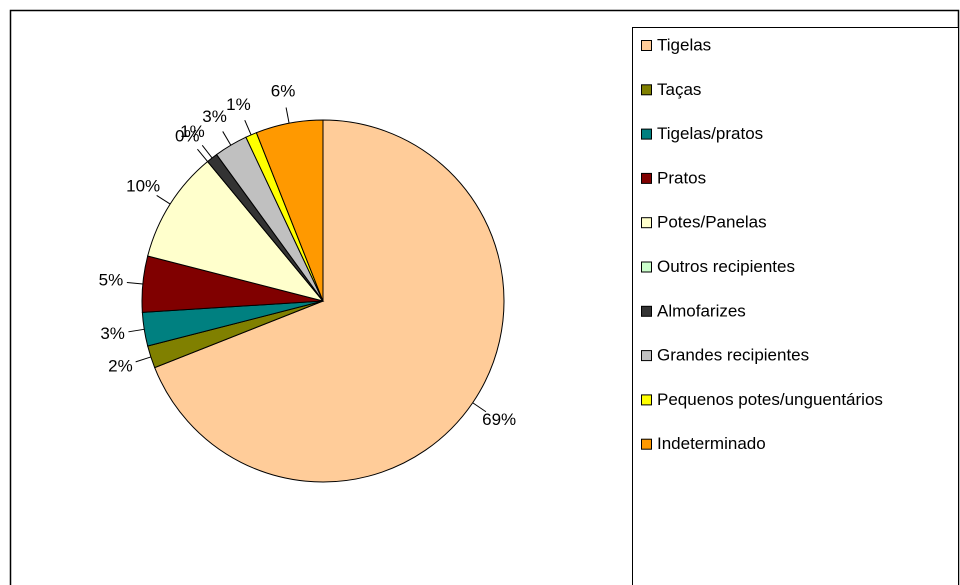 The height and width of the screenshot is (585, 960). What do you see at coordinates (733, 355) in the screenshot?
I see `legend-label: Grandes recipientes` at bounding box center [733, 355].